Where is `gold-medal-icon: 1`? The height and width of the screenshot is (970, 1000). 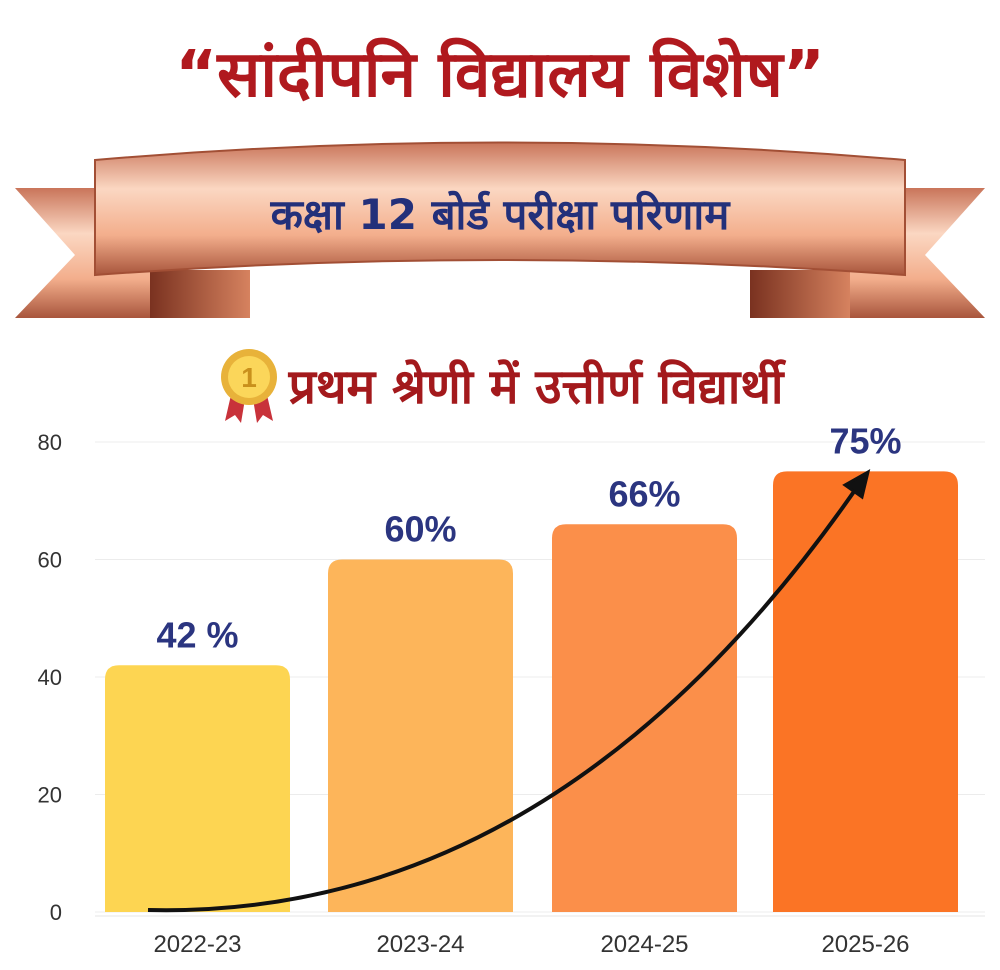
gold-medal-icon: 1 is located at coordinates (248, 386).